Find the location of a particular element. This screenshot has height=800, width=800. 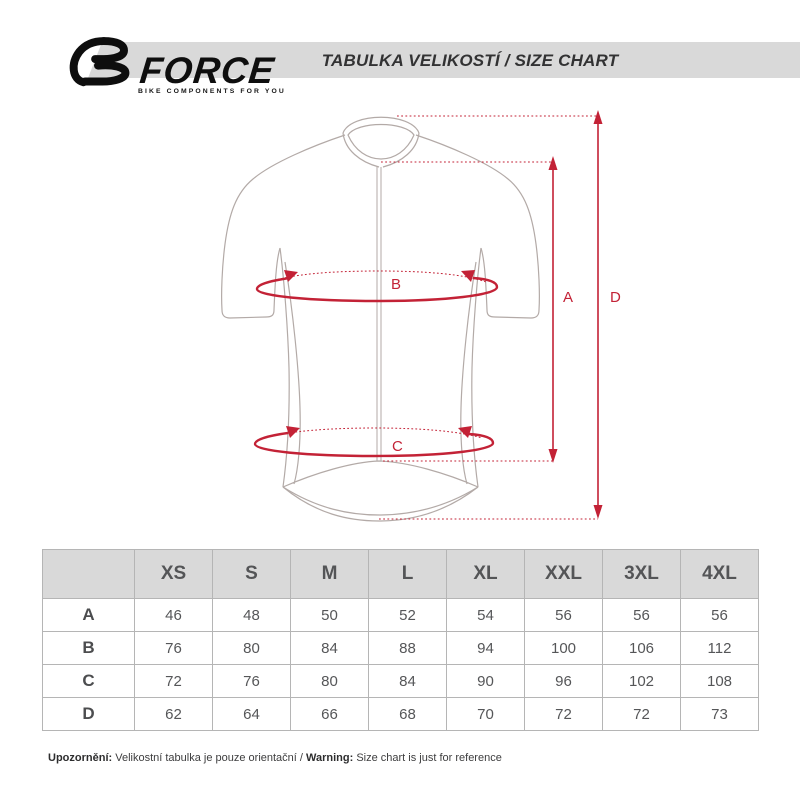

cell-d-xxl: 72 is located at coordinates (563, 714).